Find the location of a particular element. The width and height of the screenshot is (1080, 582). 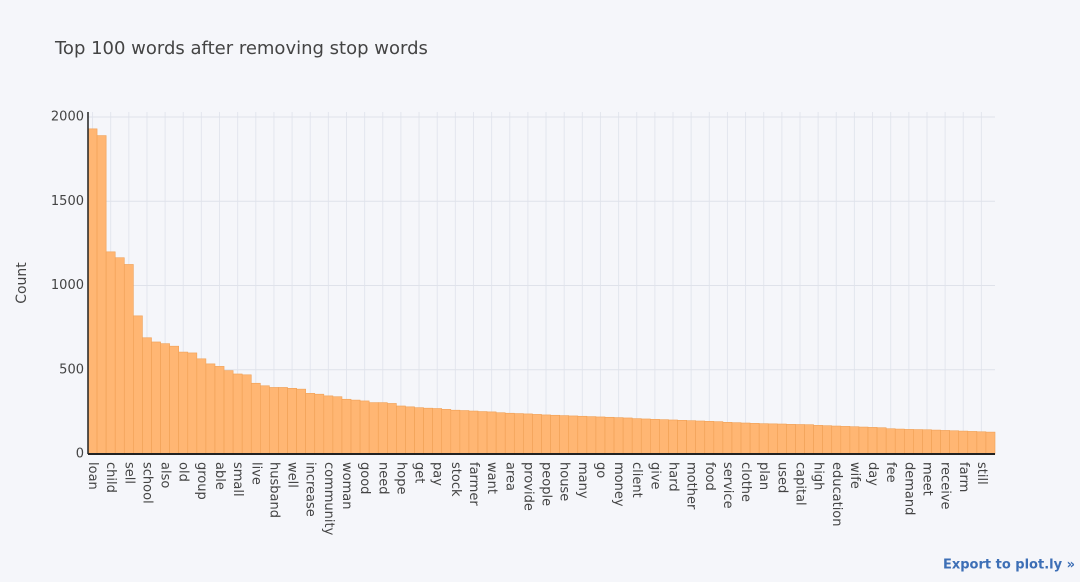

x-tick-label: service is located at coordinates (727, 485).